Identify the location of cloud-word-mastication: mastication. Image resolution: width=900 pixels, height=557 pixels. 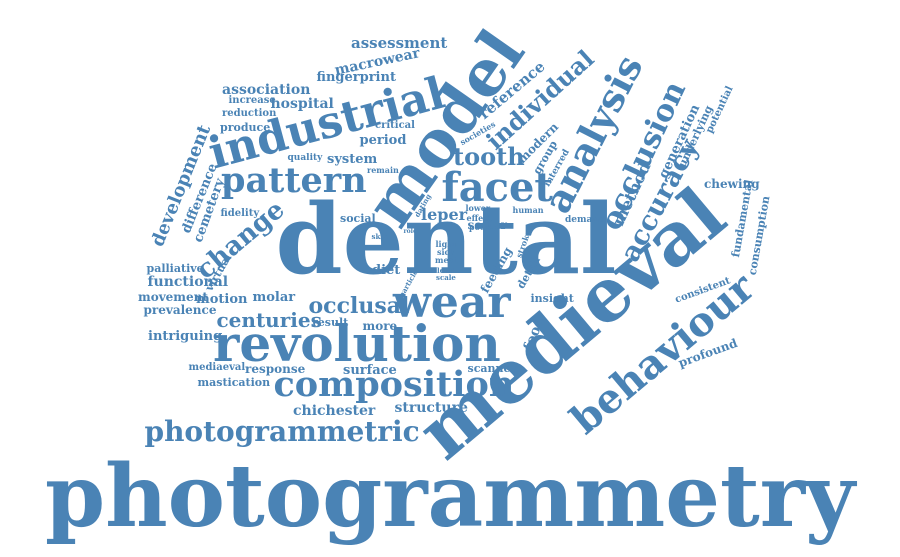
(234, 382).